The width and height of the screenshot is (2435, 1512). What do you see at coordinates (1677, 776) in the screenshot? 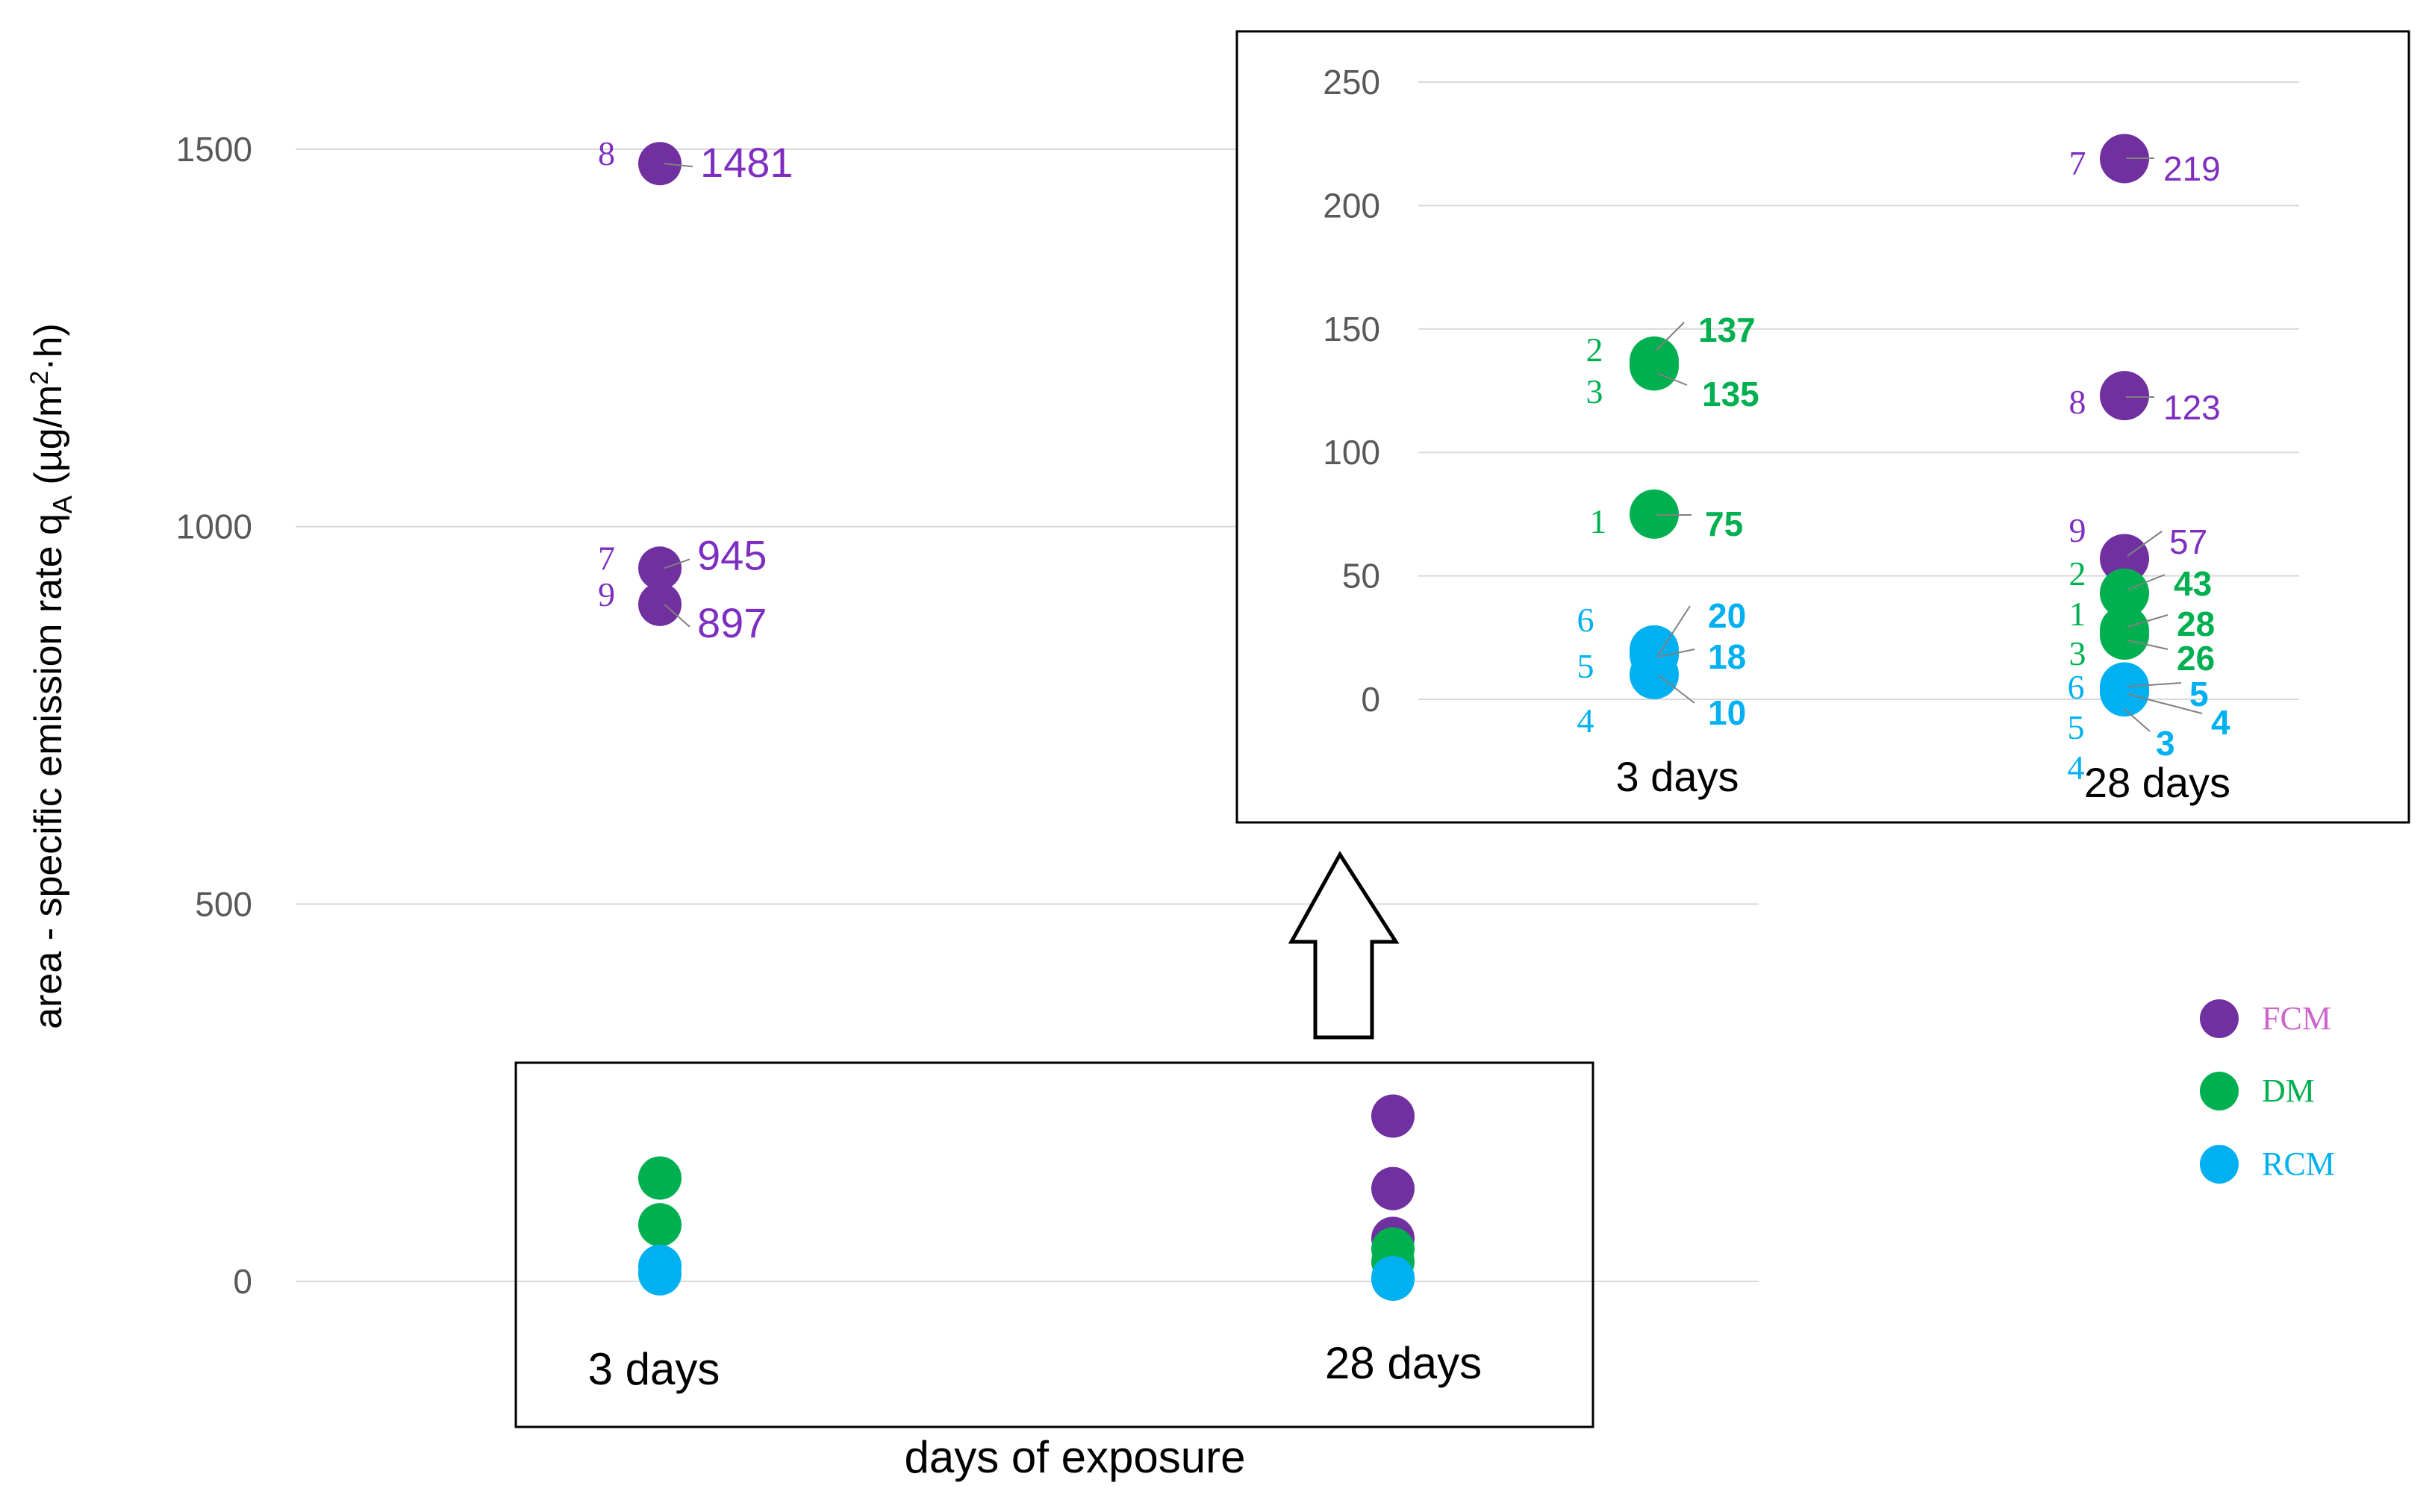
I see `inset-x-category-label: 3 days` at bounding box center [1677, 776].